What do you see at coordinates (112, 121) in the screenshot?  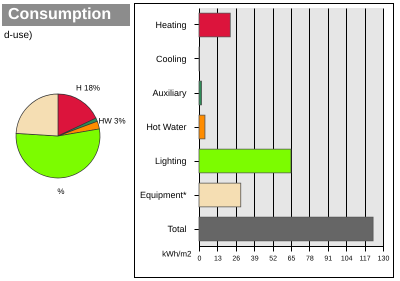 I see `slice-label: HW 3%` at bounding box center [112, 121].